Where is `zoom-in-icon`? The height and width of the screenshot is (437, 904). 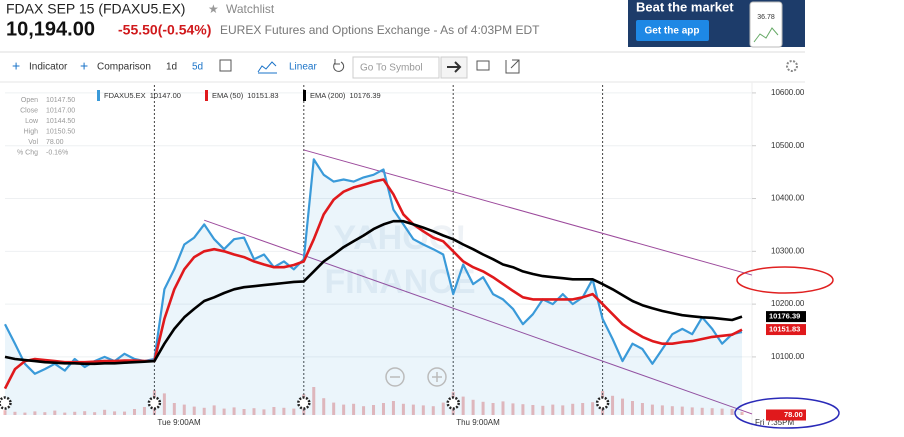 zoom-in-icon is located at coordinates (437, 377).